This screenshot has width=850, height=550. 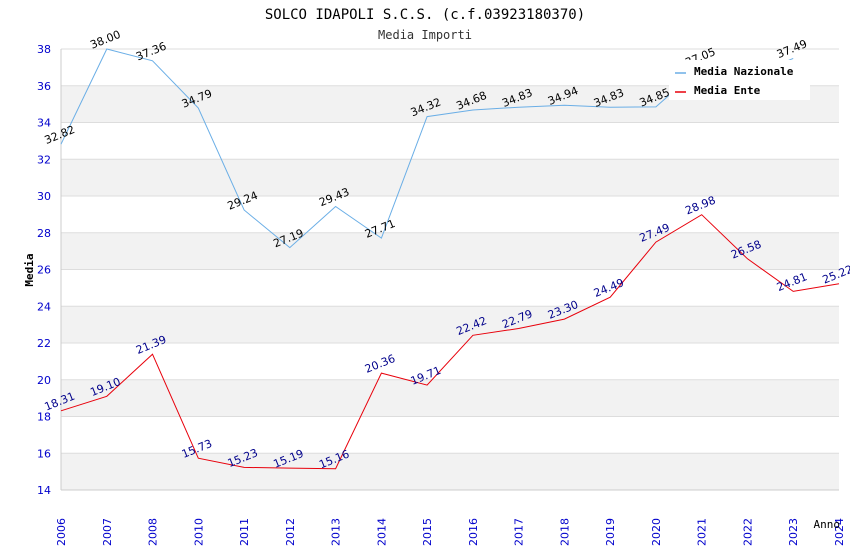 I want to click on y-tick-label: 38, so click(x=44, y=49).